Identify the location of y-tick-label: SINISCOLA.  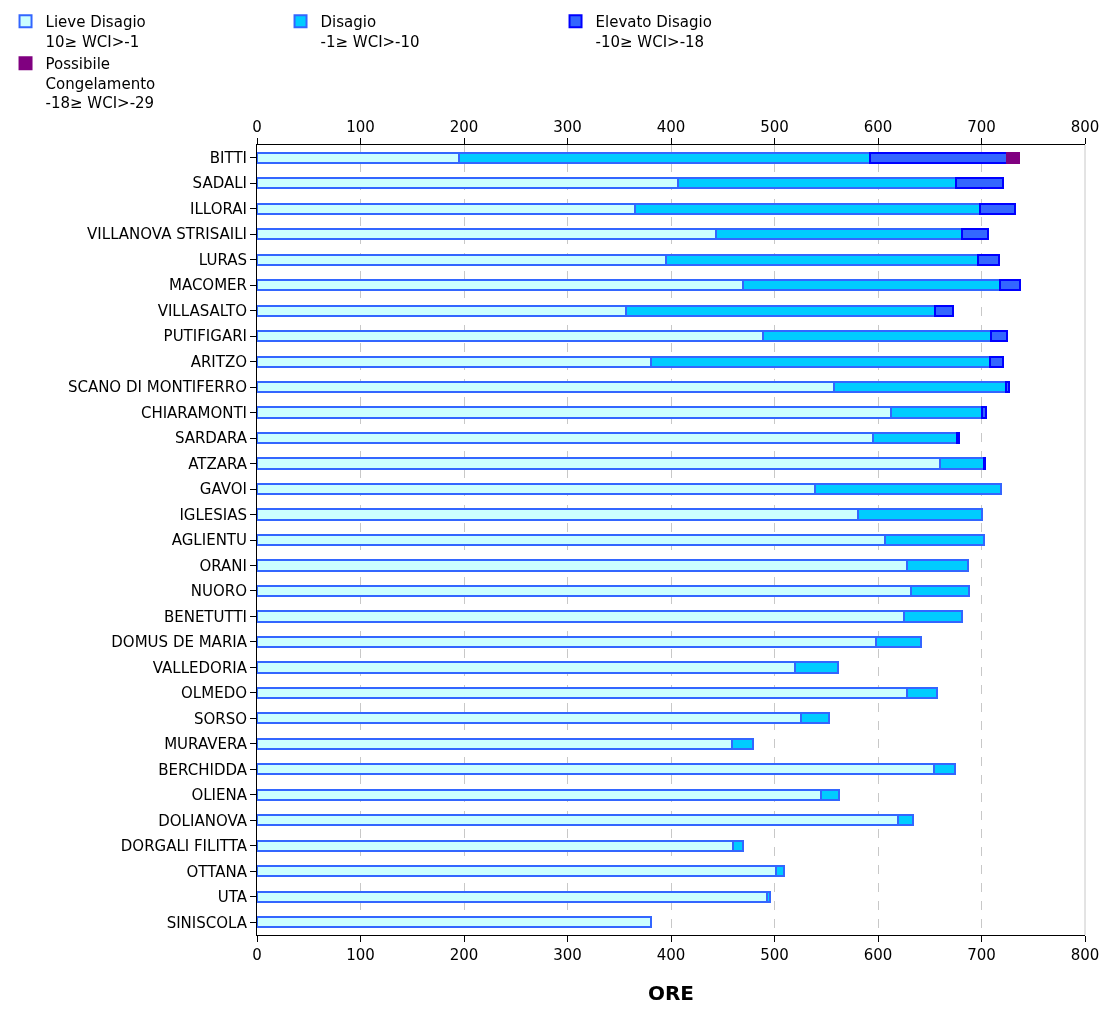
(207, 922).